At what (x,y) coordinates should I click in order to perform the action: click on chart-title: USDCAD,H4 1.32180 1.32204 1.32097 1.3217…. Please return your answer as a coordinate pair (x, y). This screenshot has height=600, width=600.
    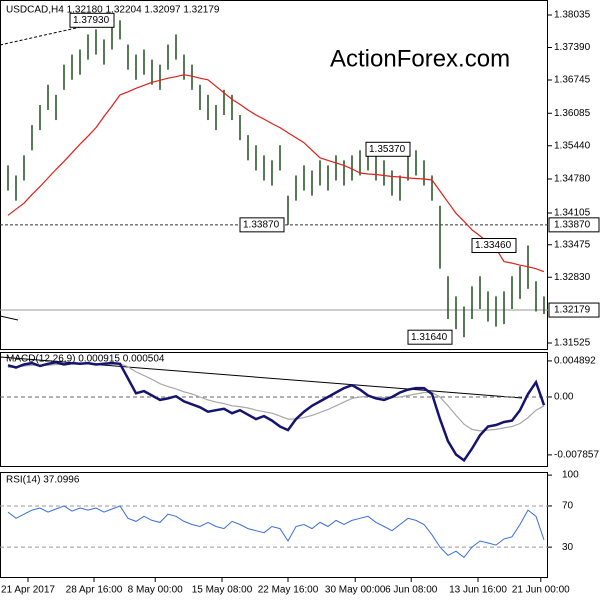
    Looking at the image, I should click on (113, 10).